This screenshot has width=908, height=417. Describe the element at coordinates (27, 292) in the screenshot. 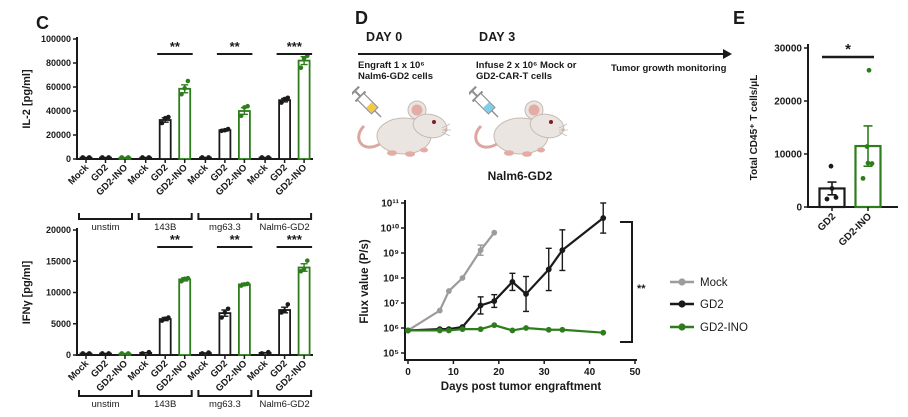

I see `y-axis-label: IFNγ [pg/ml]` at that location.